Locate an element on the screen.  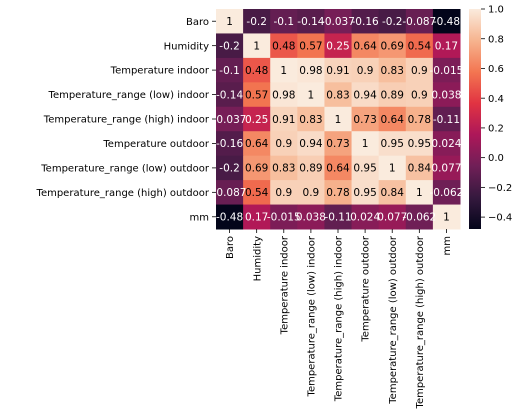
cell-annotation: 0.78 is located at coordinates (337, 193).